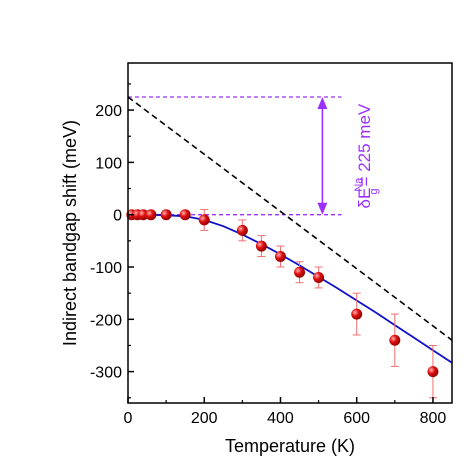  I want to click on x-tick-label: 800, so click(433, 418).